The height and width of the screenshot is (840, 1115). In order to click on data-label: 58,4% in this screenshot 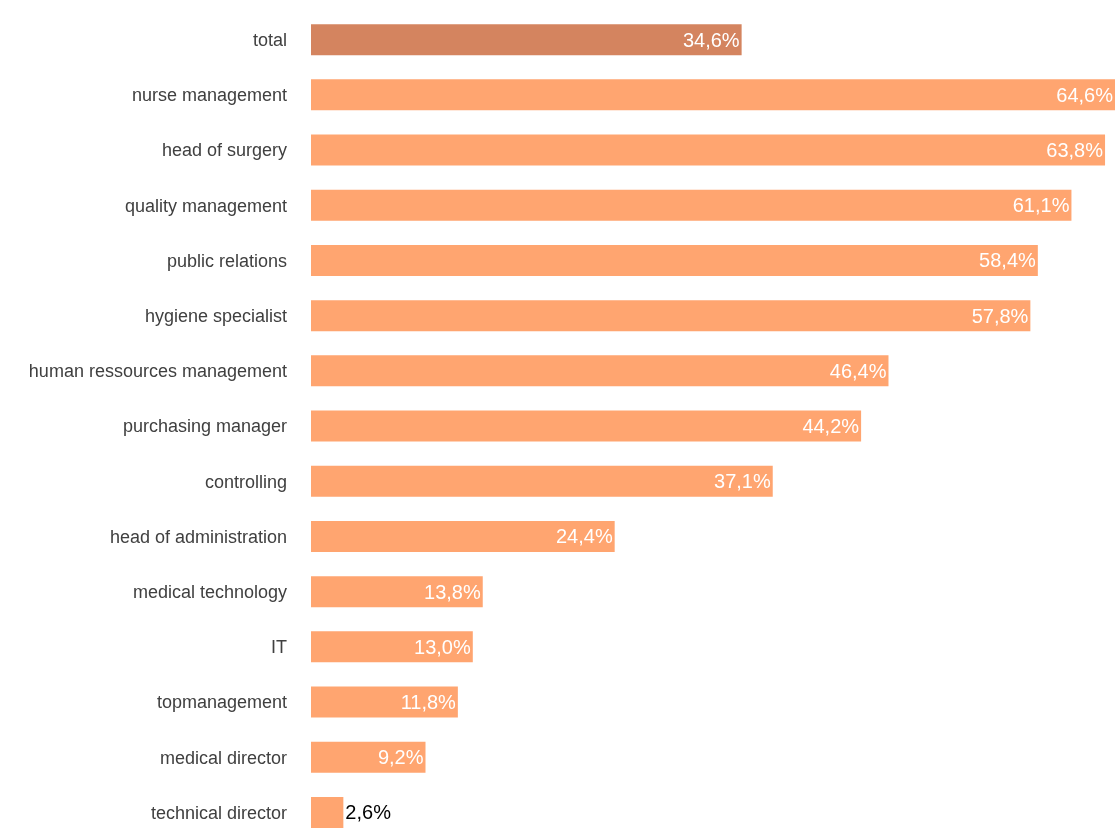, I will do `click(1008, 260)`.